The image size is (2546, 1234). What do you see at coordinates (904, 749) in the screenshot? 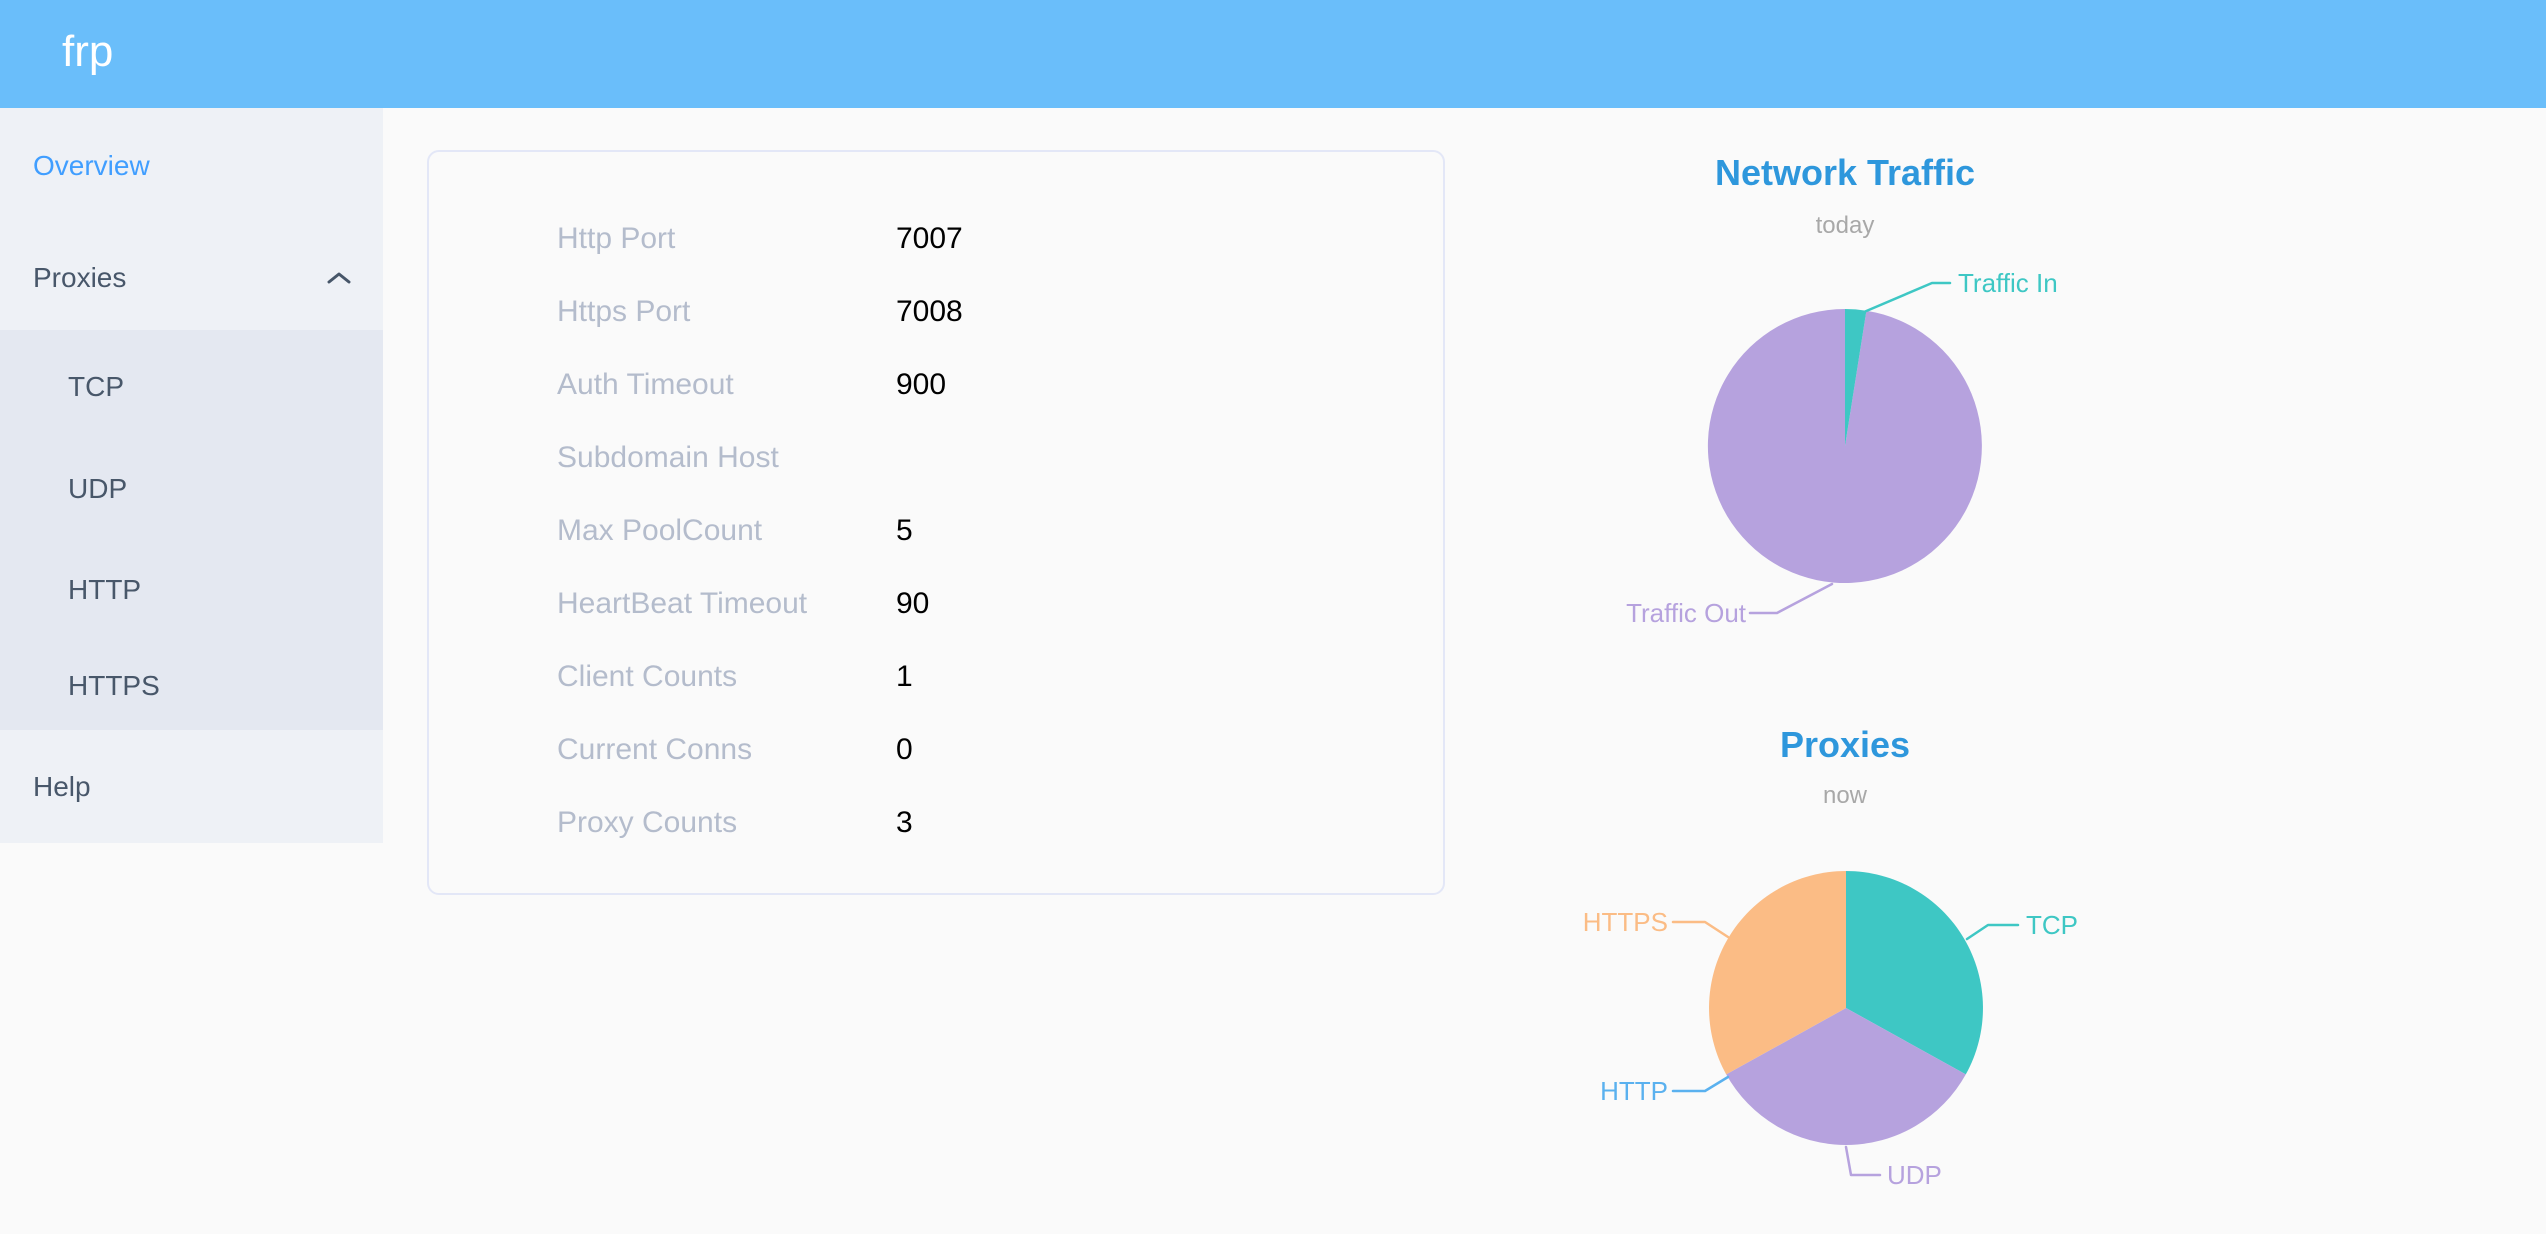
I see `info-value: 0` at bounding box center [904, 749].